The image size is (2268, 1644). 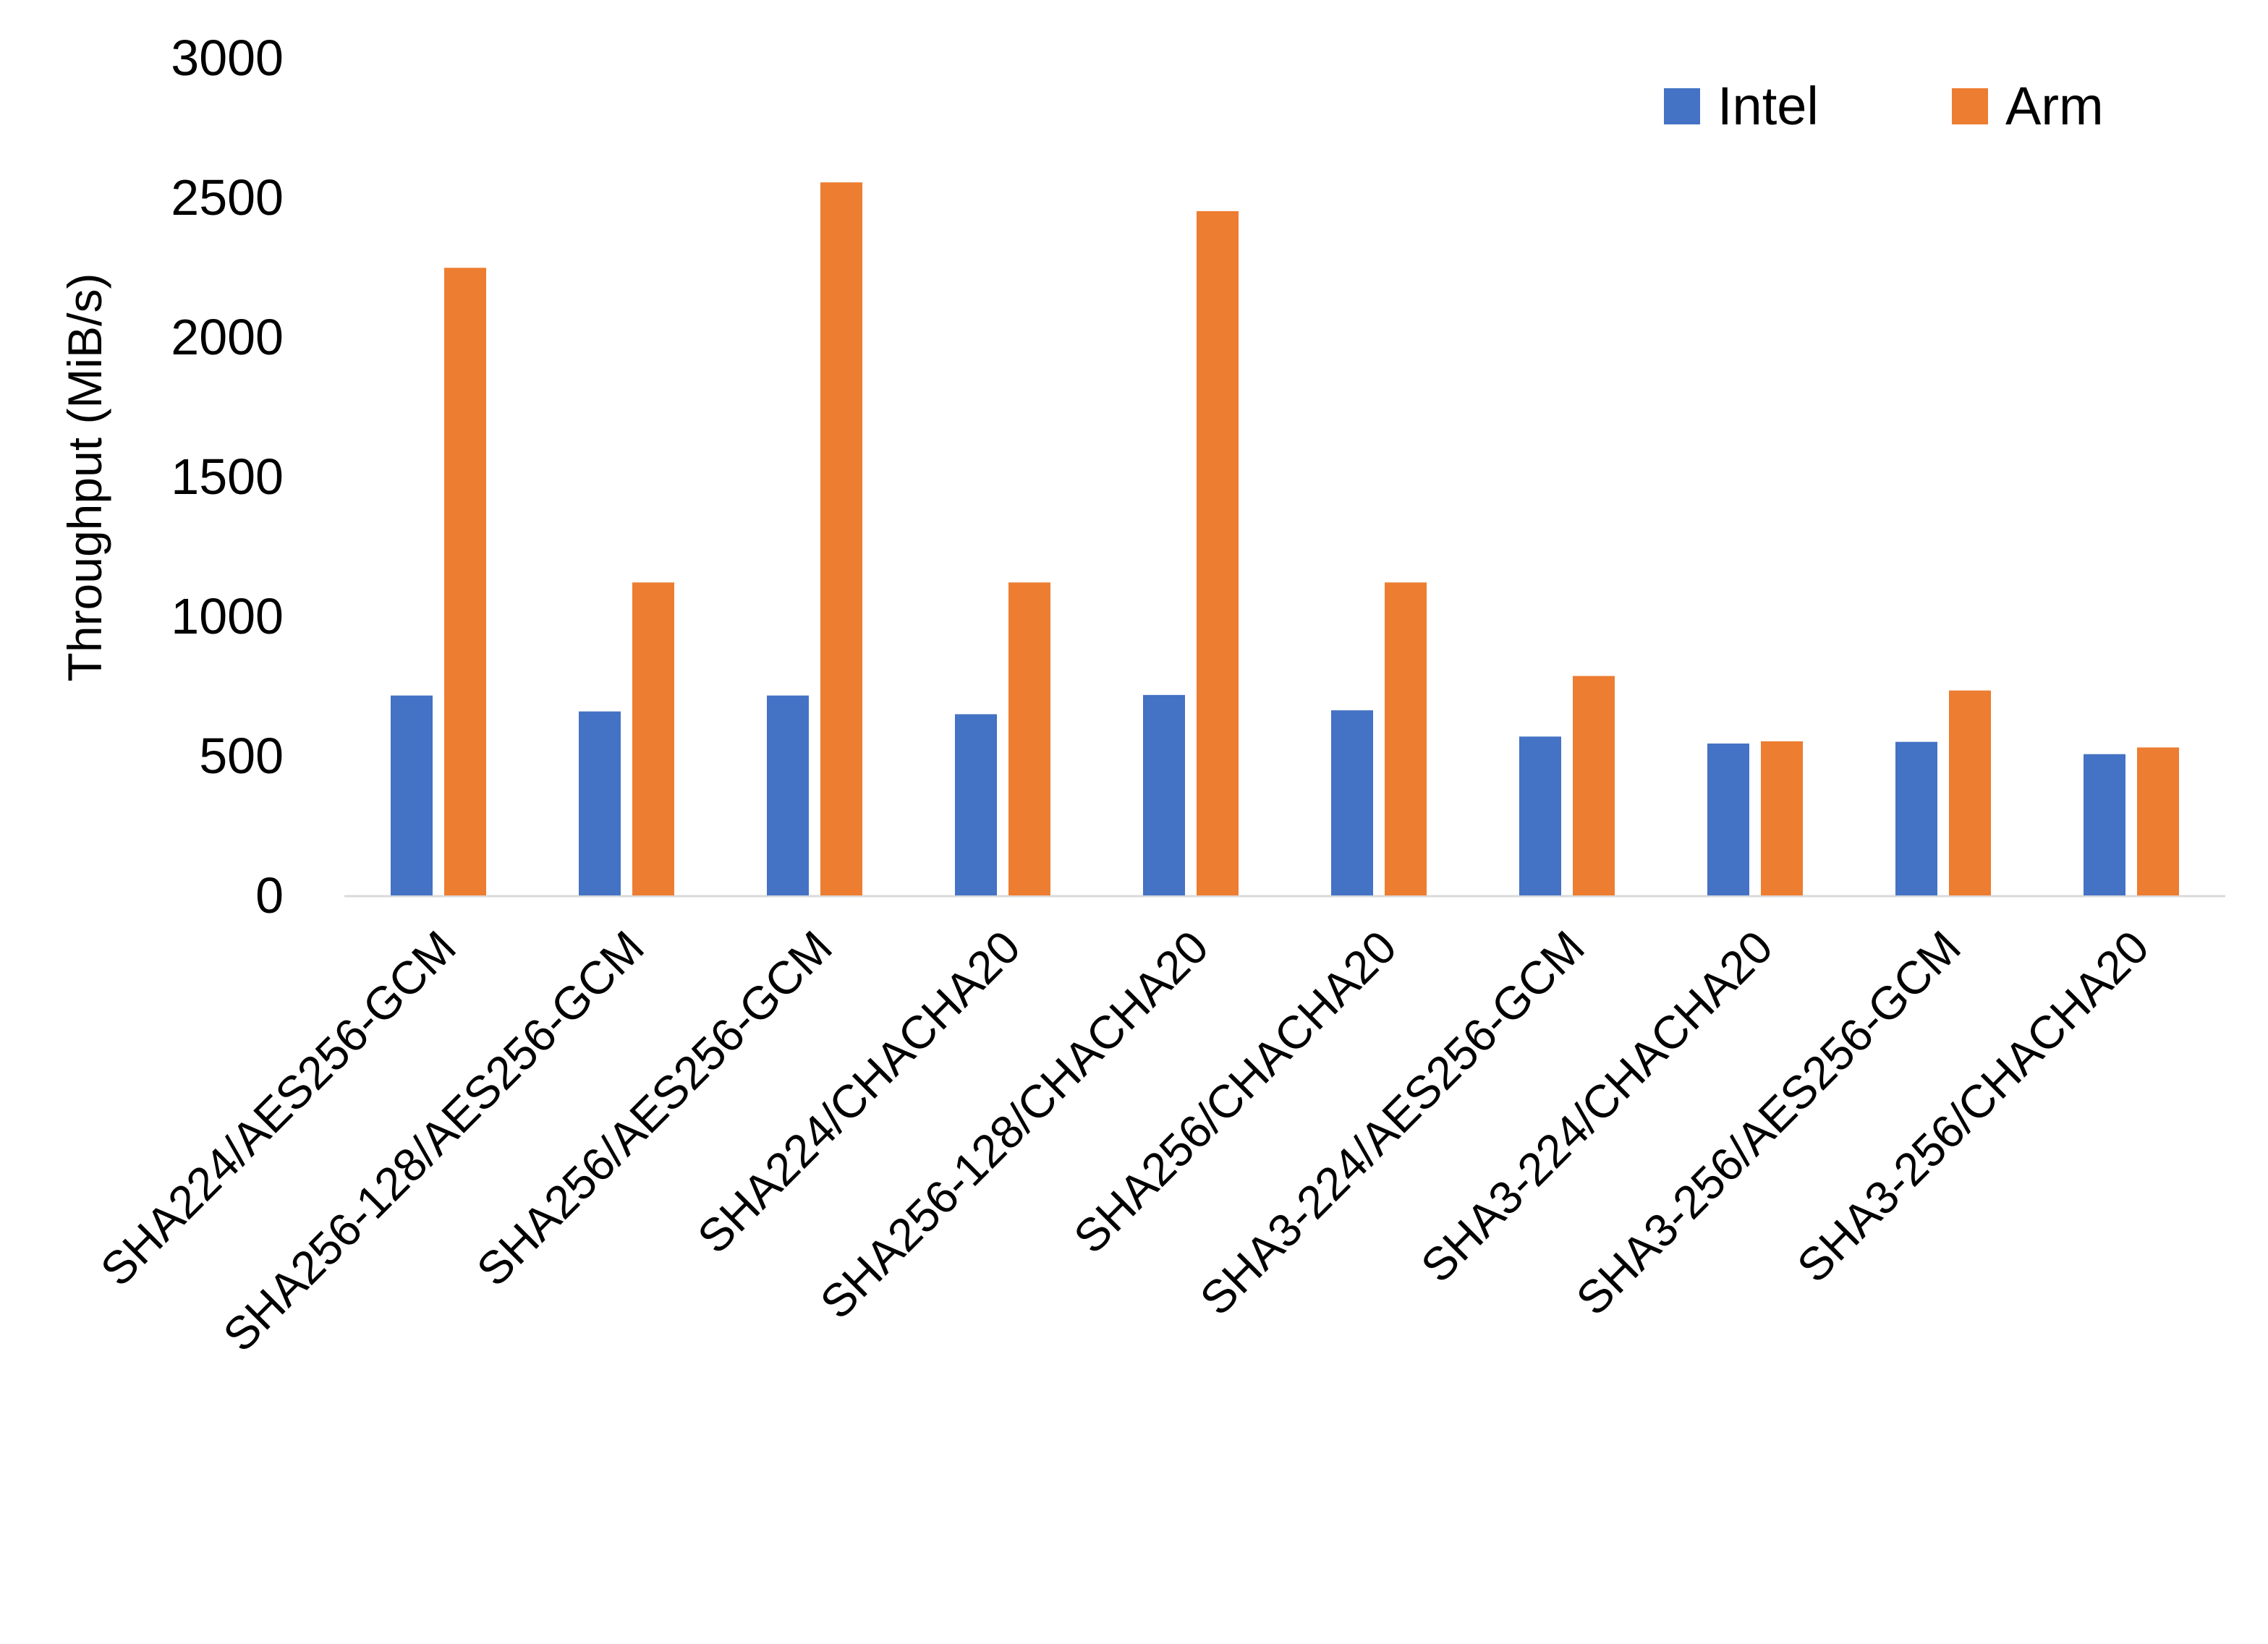 I want to click on y-tick-label: 2500, so click(x=227, y=197).